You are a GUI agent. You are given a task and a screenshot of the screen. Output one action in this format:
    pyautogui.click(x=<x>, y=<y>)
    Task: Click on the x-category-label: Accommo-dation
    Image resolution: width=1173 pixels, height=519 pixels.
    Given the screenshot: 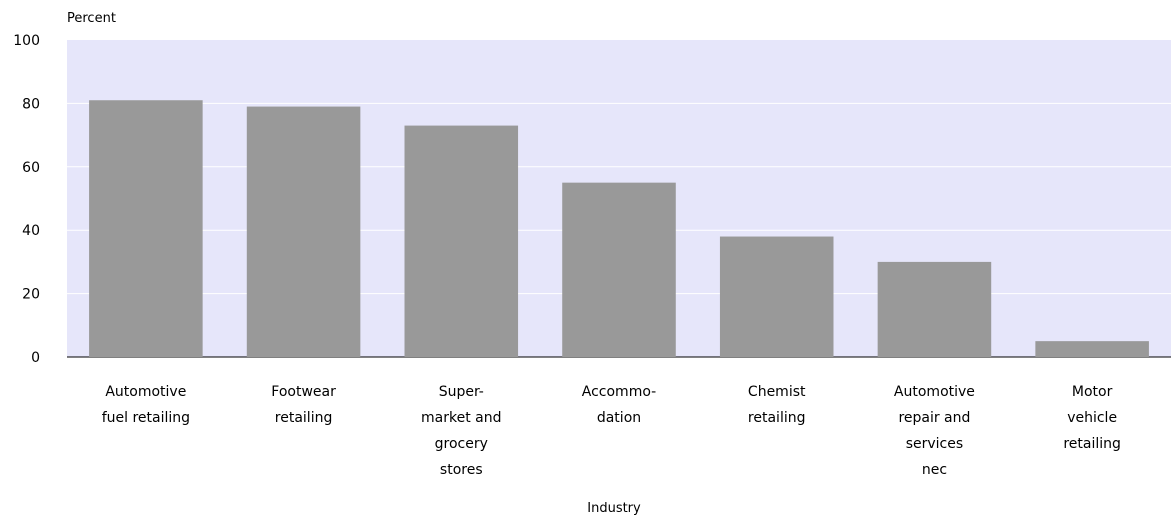 What is the action you would take?
    pyautogui.click(x=619, y=405)
    